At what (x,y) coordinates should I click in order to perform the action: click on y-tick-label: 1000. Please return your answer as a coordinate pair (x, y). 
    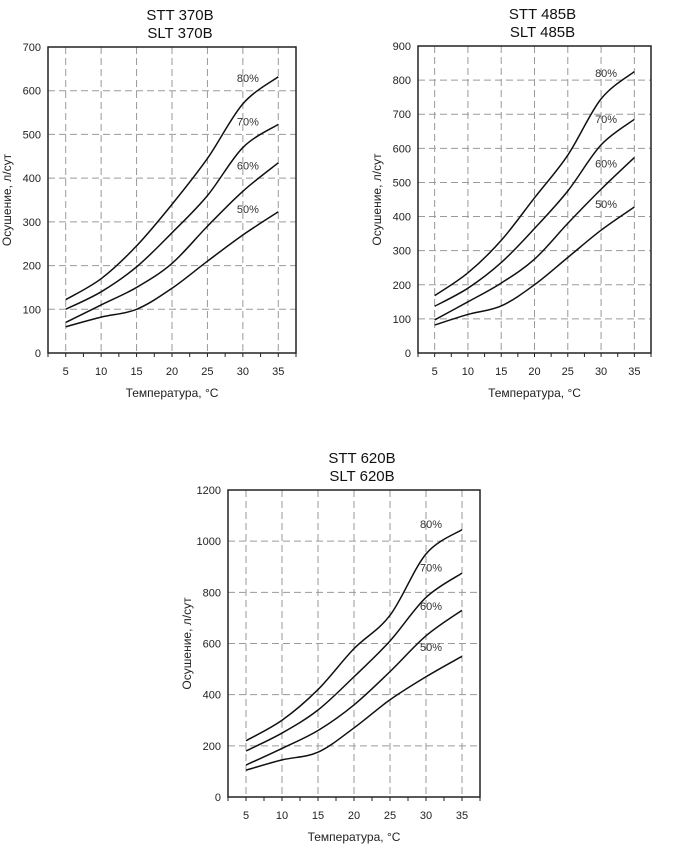
    Looking at the image, I should click on (209, 542).